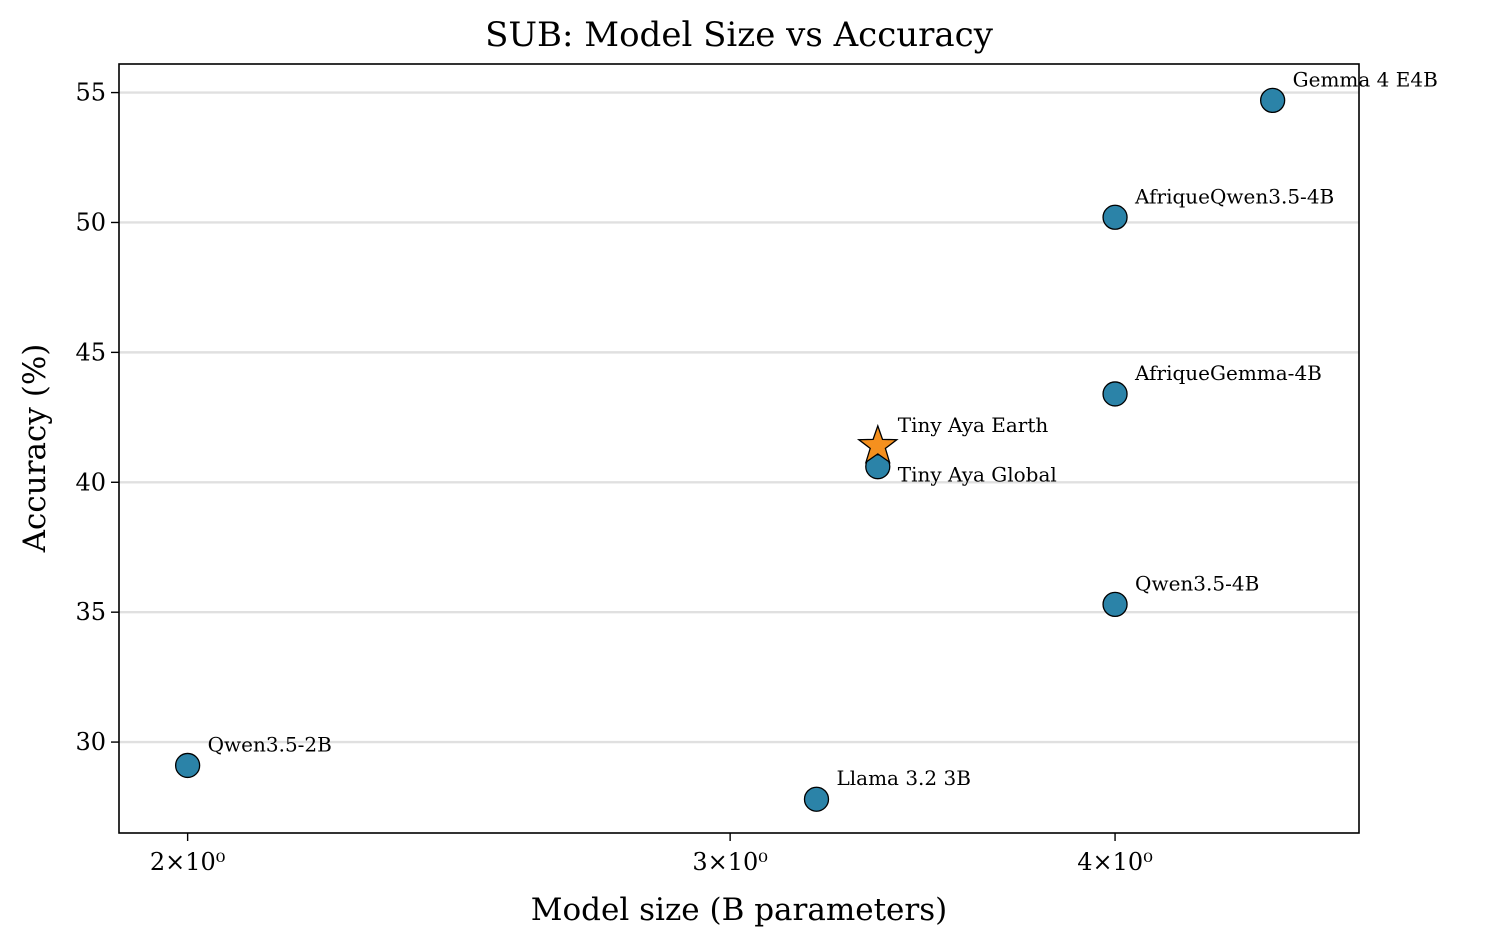  What do you see at coordinates (1115, 862) in the screenshot?
I see `x-tick-label: 4×10⁰` at bounding box center [1115, 862].